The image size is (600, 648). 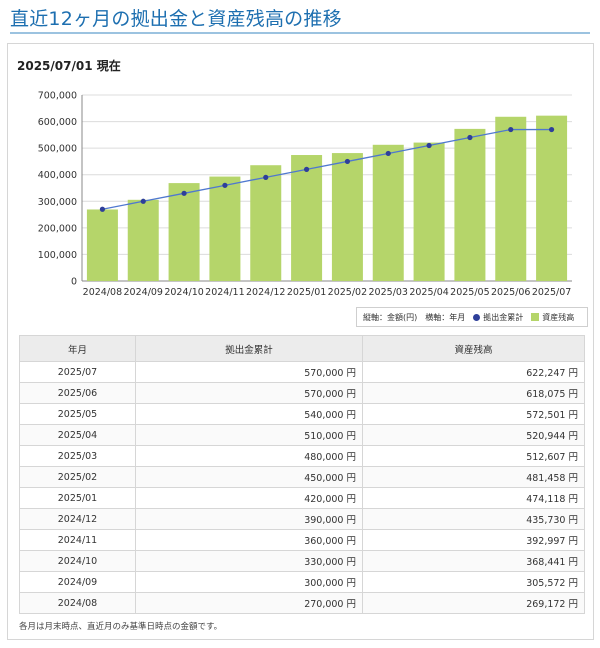 I want to click on cell-balance: 269,172 円, so click(x=473, y=603).